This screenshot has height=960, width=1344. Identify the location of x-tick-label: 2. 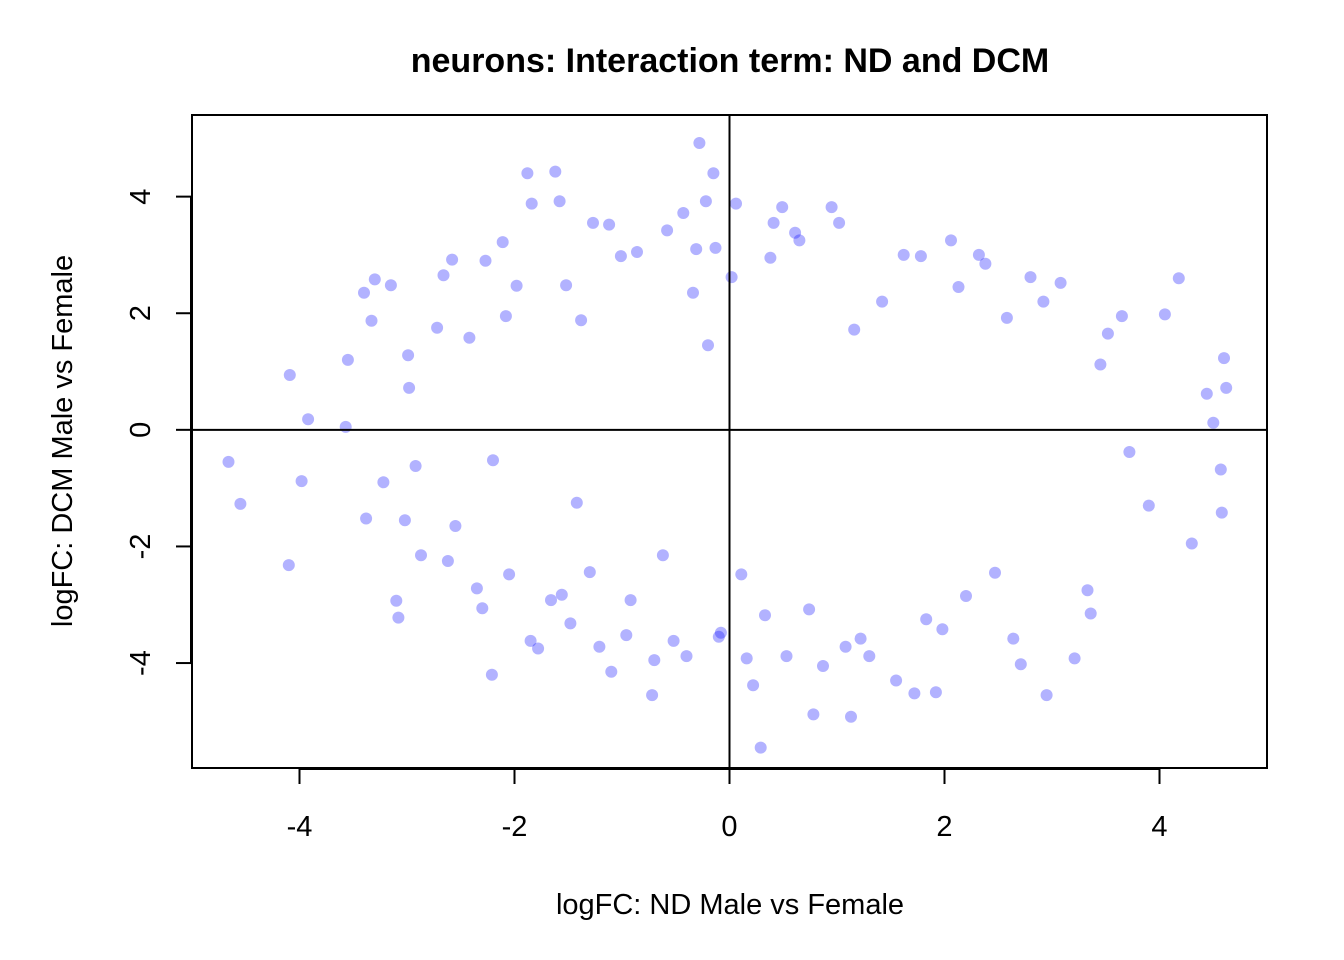
(944, 827).